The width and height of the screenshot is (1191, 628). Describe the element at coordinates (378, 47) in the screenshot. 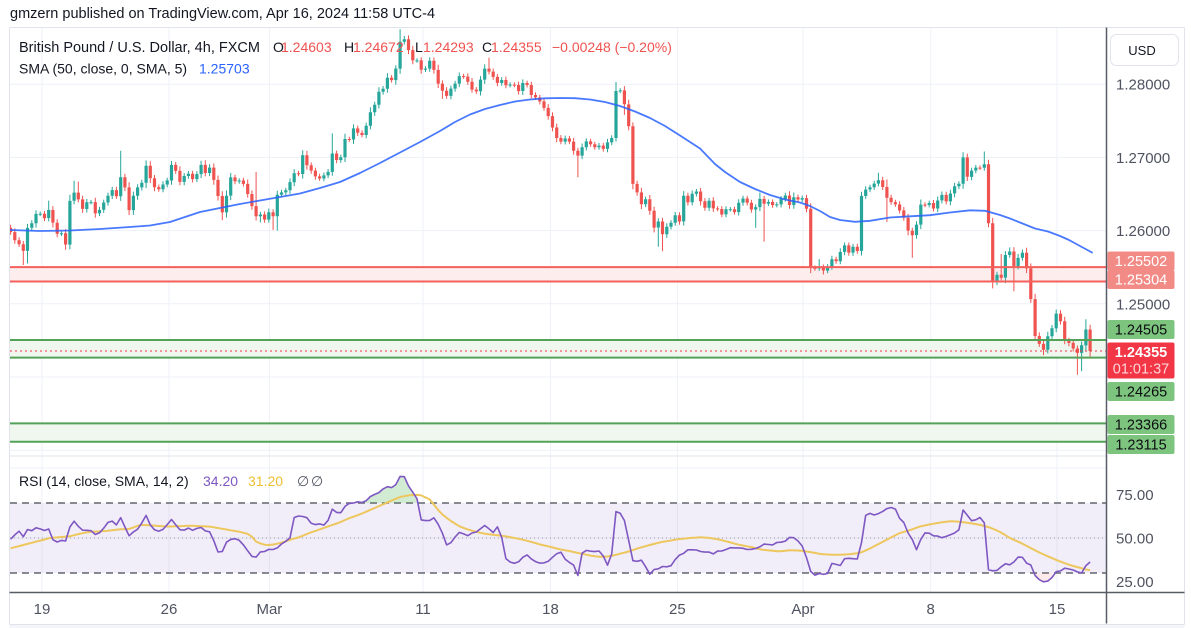

I see `svg-text: 1.24672` at that location.